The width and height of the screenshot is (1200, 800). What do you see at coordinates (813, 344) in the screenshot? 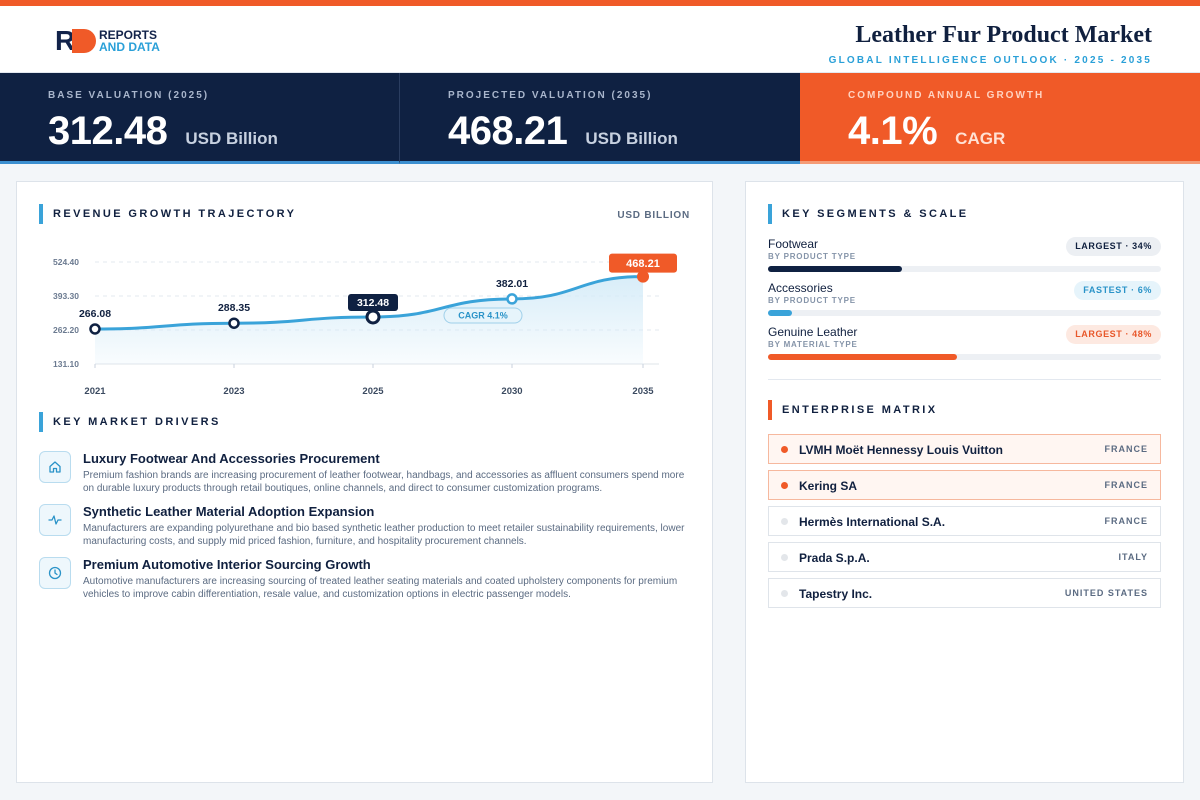
I see `segment-category: BY MATERIAL TYPE` at bounding box center [813, 344].